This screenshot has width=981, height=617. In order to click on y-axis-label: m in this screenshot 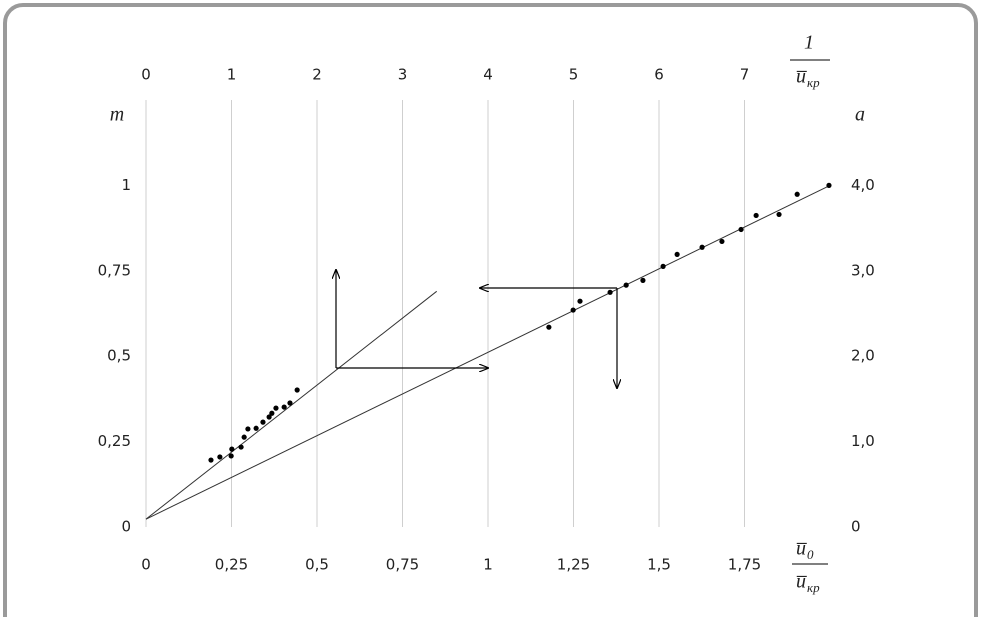, I will do `click(117, 115)`.